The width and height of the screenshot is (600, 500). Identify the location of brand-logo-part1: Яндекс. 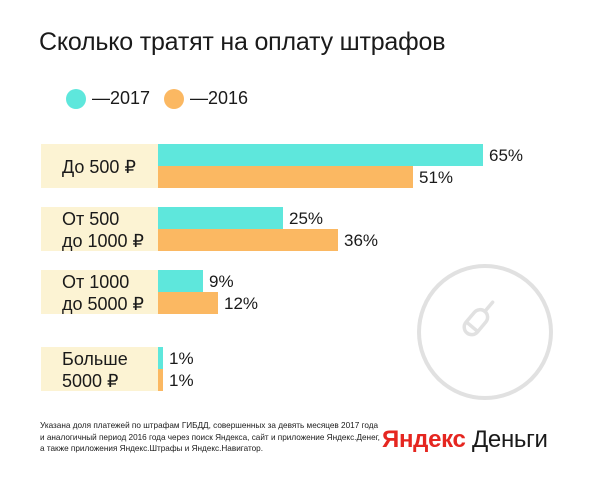
(424, 439).